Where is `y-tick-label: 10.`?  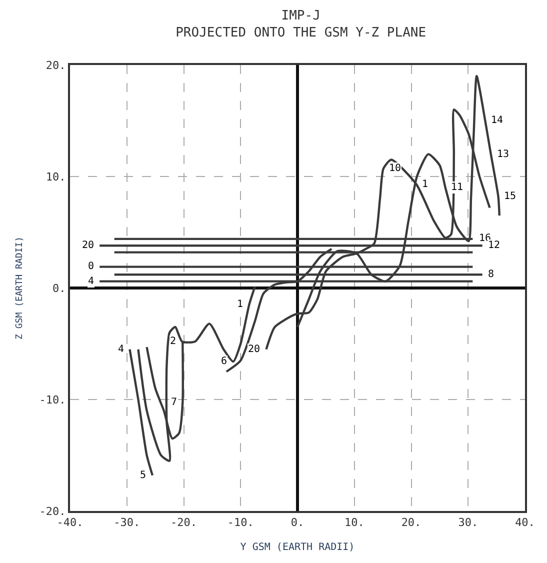 y-tick-label: 10. is located at coordinates (56, 177).